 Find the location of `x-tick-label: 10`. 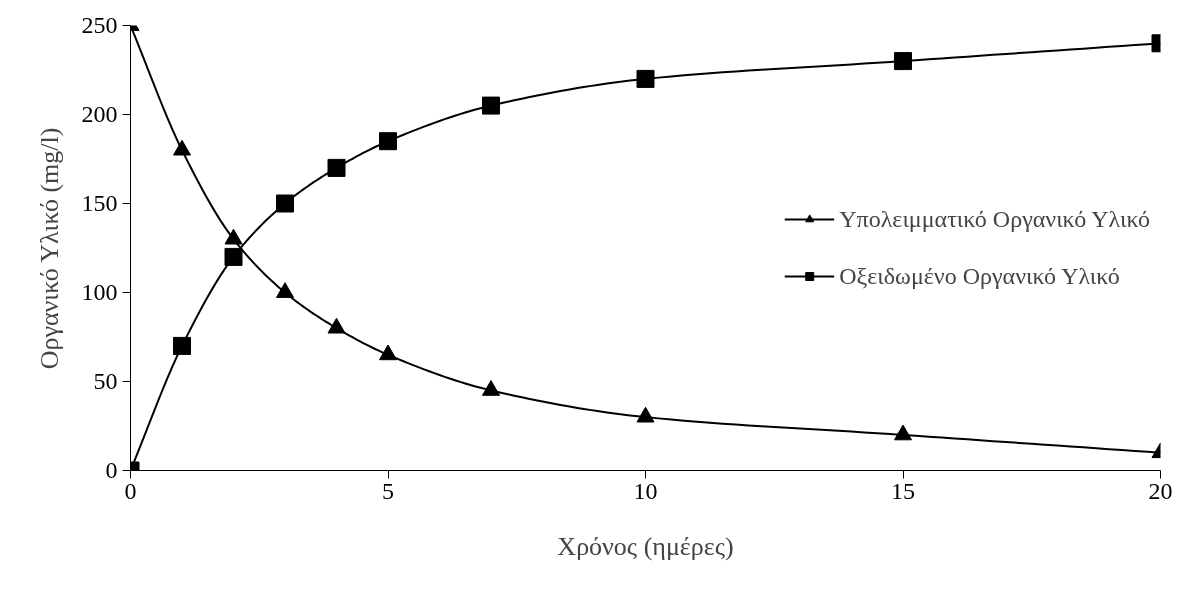

x-tick-label: 10 is located at coordinates (645, 490).